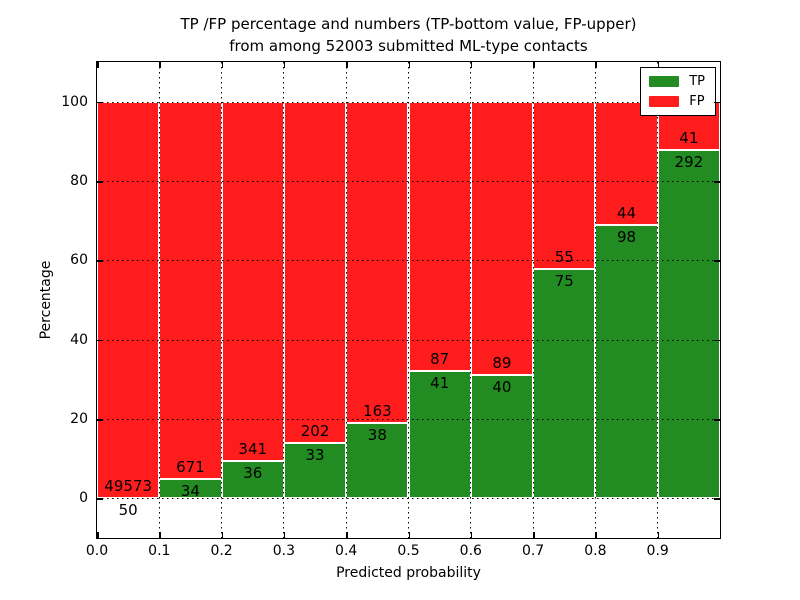 Image resolution: width=800 pixels, height=600 pixels. Describe the element at coordinates (502, 363) in the screenshot. I see `fp-count-label: 89` at that location.